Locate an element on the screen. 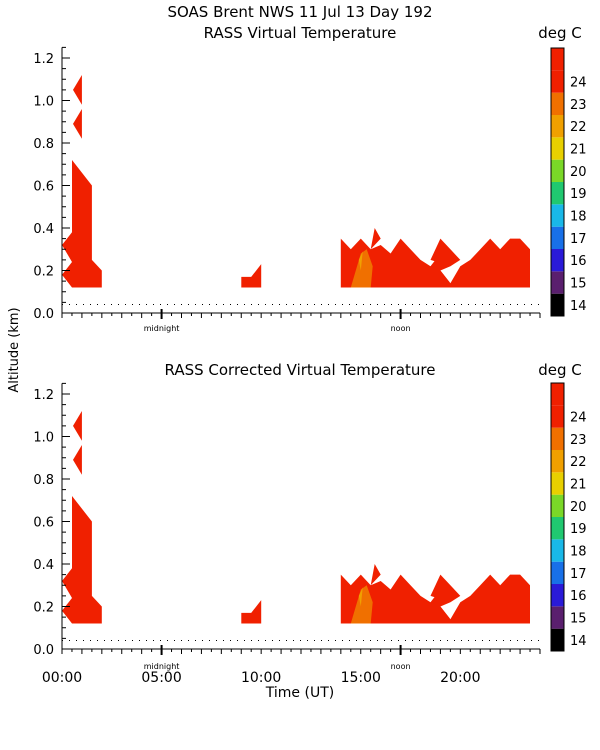 The image size is (600, 750). panel-title: RASS Corrected Virtual Temperature is located at coordinates (300, 370).